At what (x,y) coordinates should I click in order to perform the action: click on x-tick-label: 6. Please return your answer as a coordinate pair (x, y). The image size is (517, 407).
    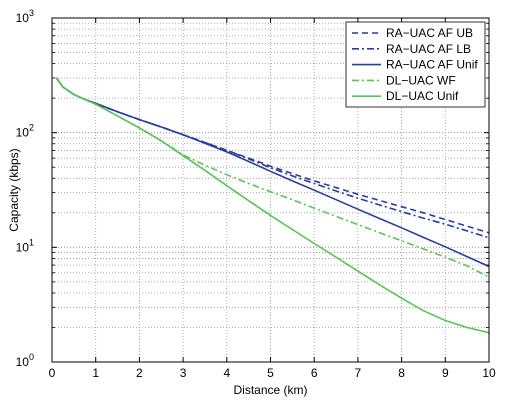
    Looking at the image, I should click on (314, 373).